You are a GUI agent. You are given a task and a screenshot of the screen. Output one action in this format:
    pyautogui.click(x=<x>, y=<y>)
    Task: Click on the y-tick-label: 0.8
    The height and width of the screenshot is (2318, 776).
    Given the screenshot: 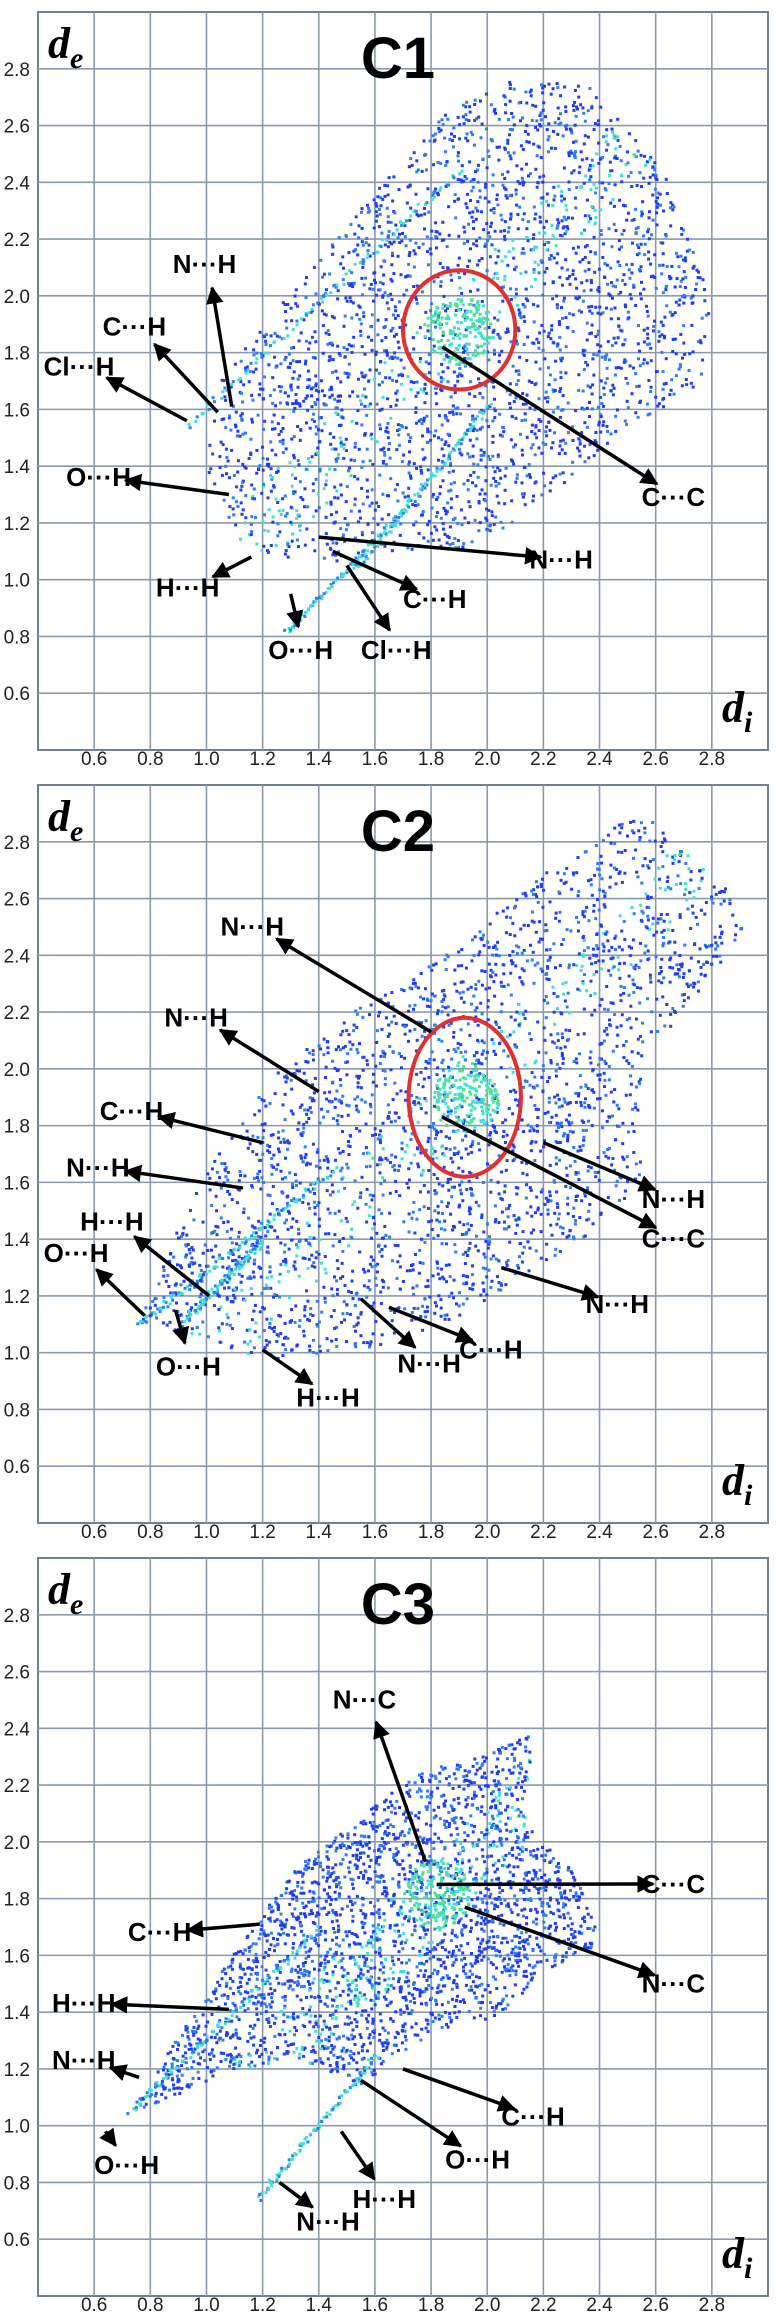 What is the action you would take?
    pyautogui.click(x=17, y=1410)
    